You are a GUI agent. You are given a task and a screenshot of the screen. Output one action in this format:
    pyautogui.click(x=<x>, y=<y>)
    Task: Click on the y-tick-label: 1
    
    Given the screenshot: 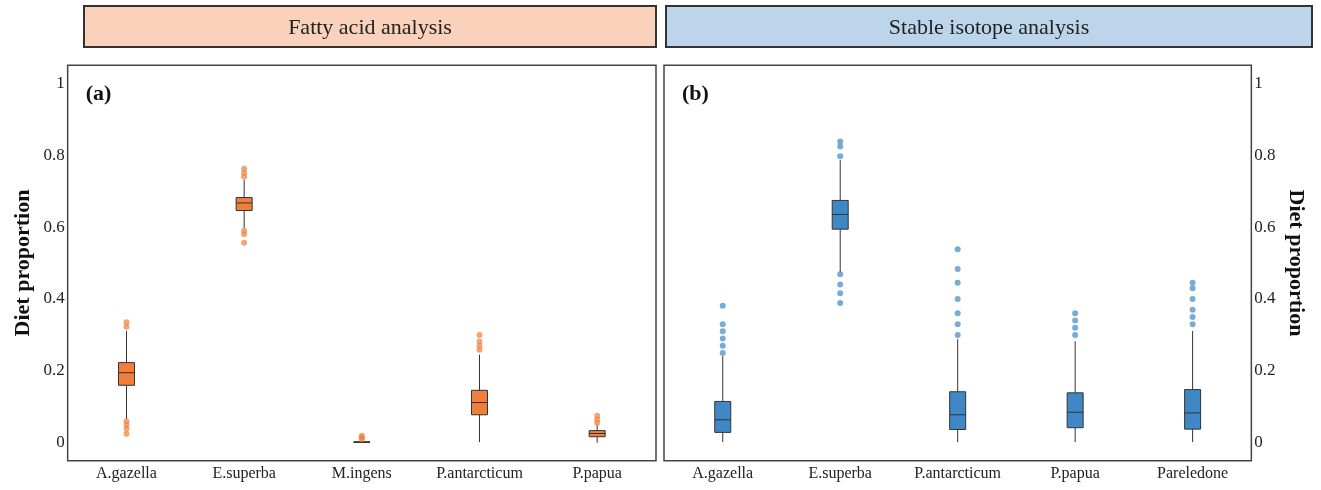 What is the action you would take?
    pyautogui.click(x=60, y=82)
    